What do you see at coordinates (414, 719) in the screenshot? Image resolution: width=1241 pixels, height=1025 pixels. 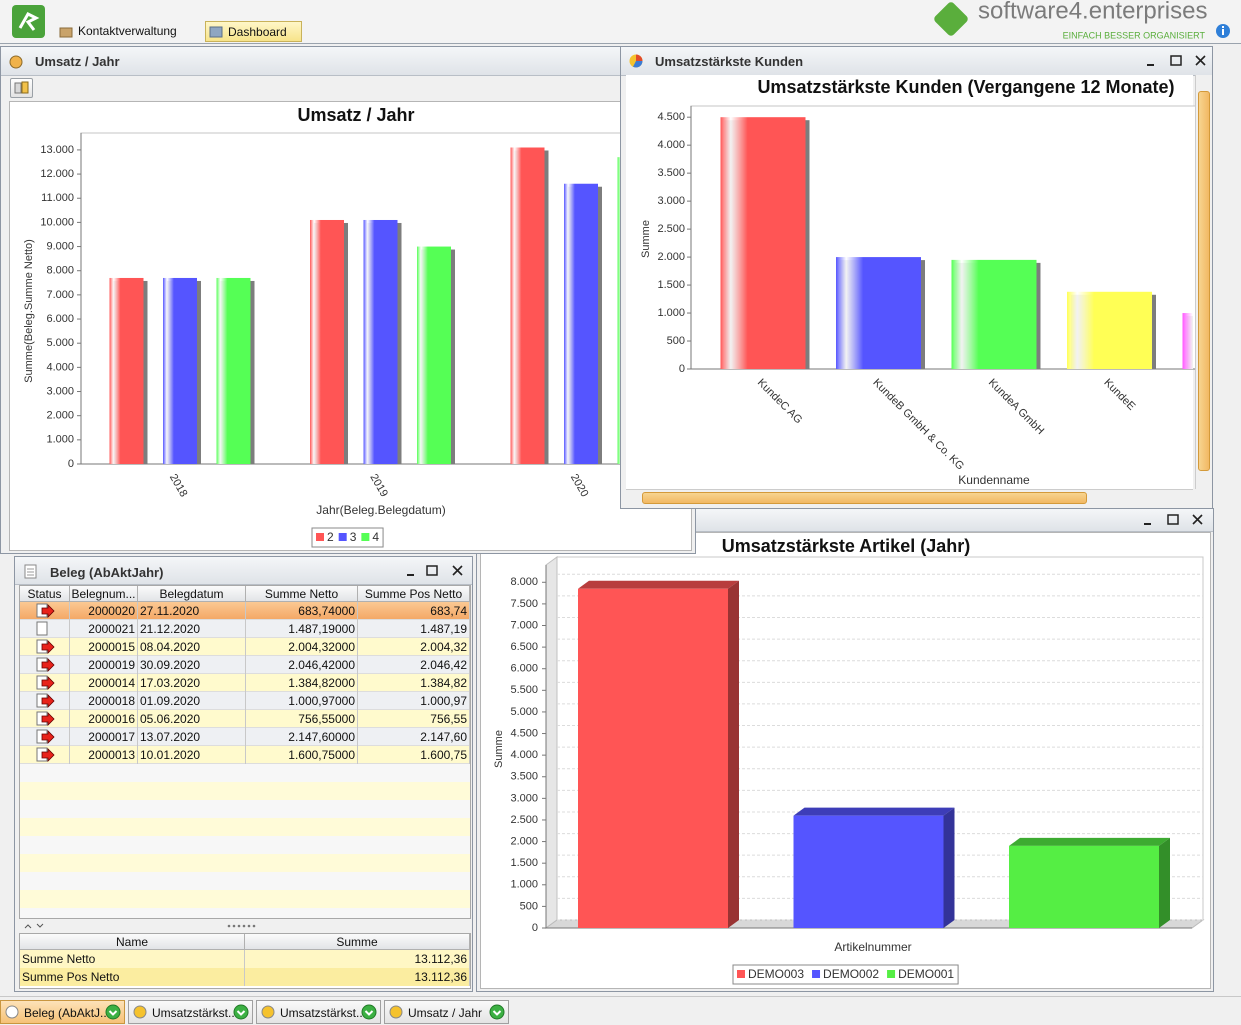 I see `table-cell: 756,55` at bounding box center [414, 719].